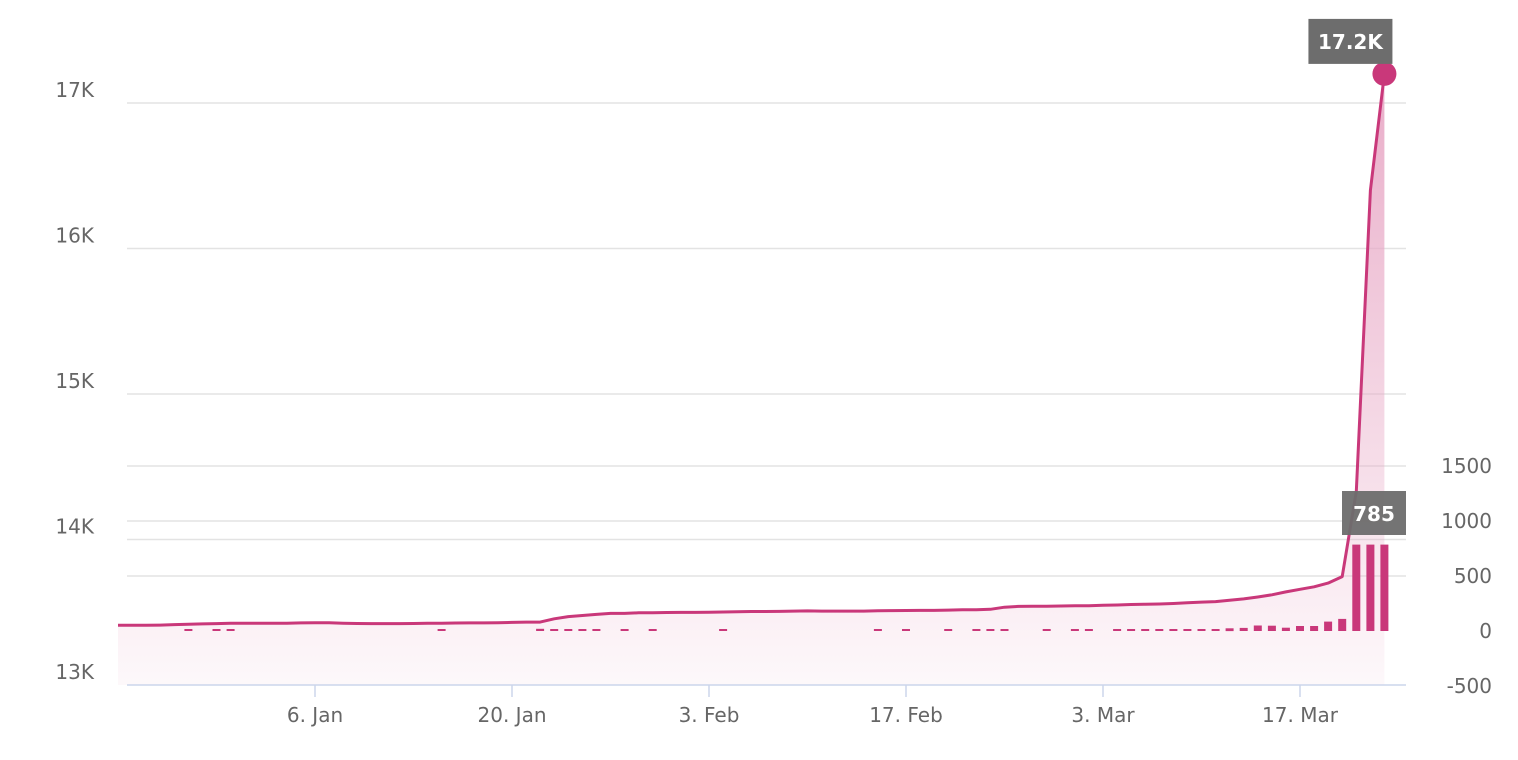 This screenshot has width=1518, height=760. What do you see at coordinates (1485, 631) in the screenshot?
I see `y-right-tick-label: 0` at bounding box center [1485, 631].